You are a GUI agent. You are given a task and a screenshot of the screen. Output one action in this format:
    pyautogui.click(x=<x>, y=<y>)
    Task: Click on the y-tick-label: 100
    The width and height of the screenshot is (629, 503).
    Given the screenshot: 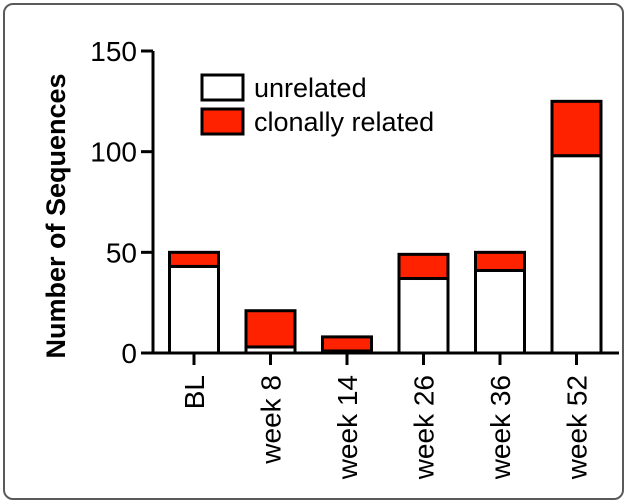 What is the action you would take?
    pyautogui.click(x=113, y=152)
    